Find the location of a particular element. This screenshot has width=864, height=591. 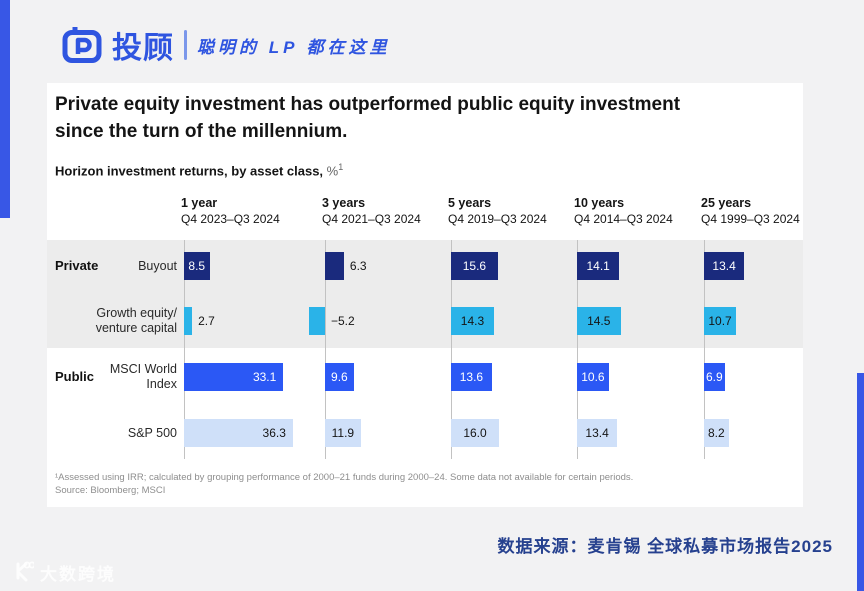

bar: 6.9 is located at coordinates (714, 377).